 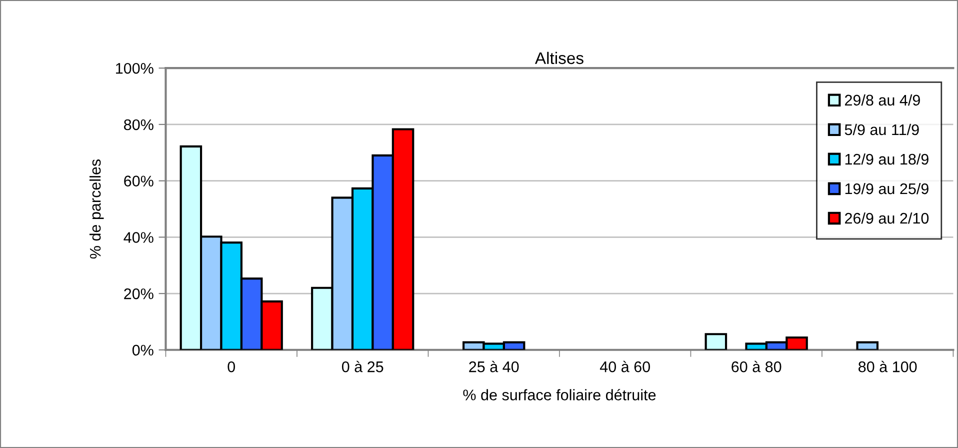 I want to click on x-axis-title: % de surface foliaire détruite, so click(x=559, y=394).